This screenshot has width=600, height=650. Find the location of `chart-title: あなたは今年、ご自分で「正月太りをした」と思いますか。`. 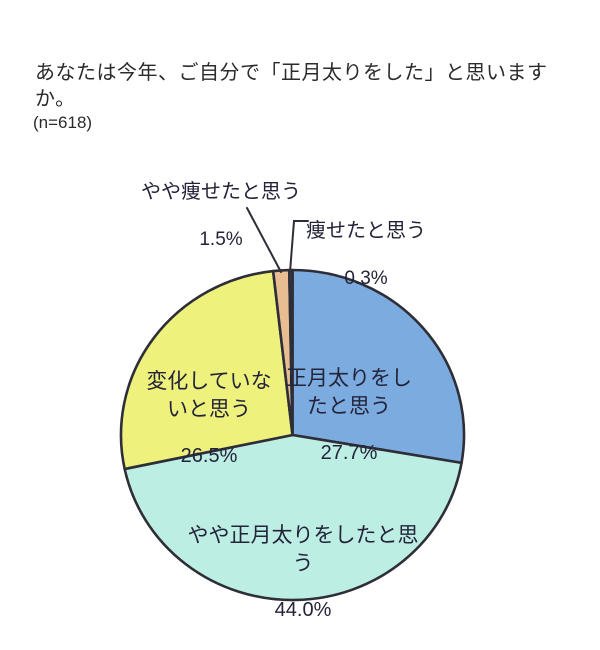

chart-title: あなたは今年、ご自分で「正月太りをした」と思いますか。 is located at coordinates (291, 86).